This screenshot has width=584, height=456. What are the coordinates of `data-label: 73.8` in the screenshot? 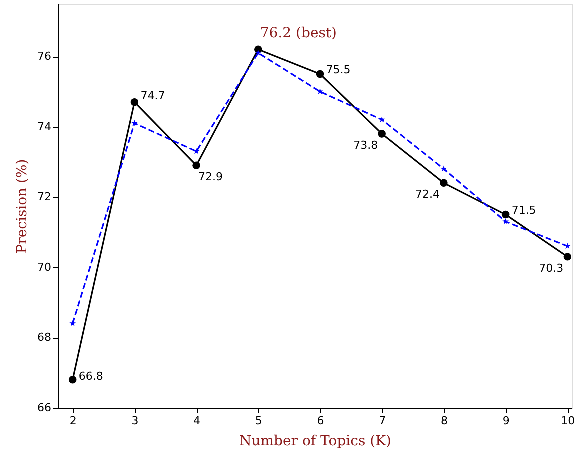 It's located at (366, 145).